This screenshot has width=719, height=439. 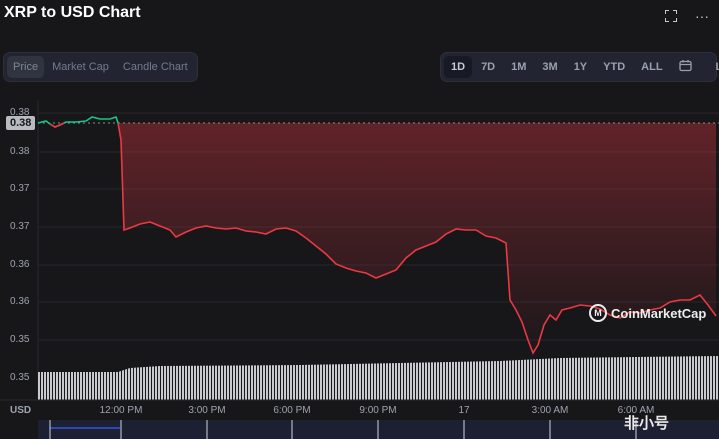 What do you see at coordinates (671, 16) in the screenshot?
I see `fullscreen-icon` at bounding box center [671, 16].